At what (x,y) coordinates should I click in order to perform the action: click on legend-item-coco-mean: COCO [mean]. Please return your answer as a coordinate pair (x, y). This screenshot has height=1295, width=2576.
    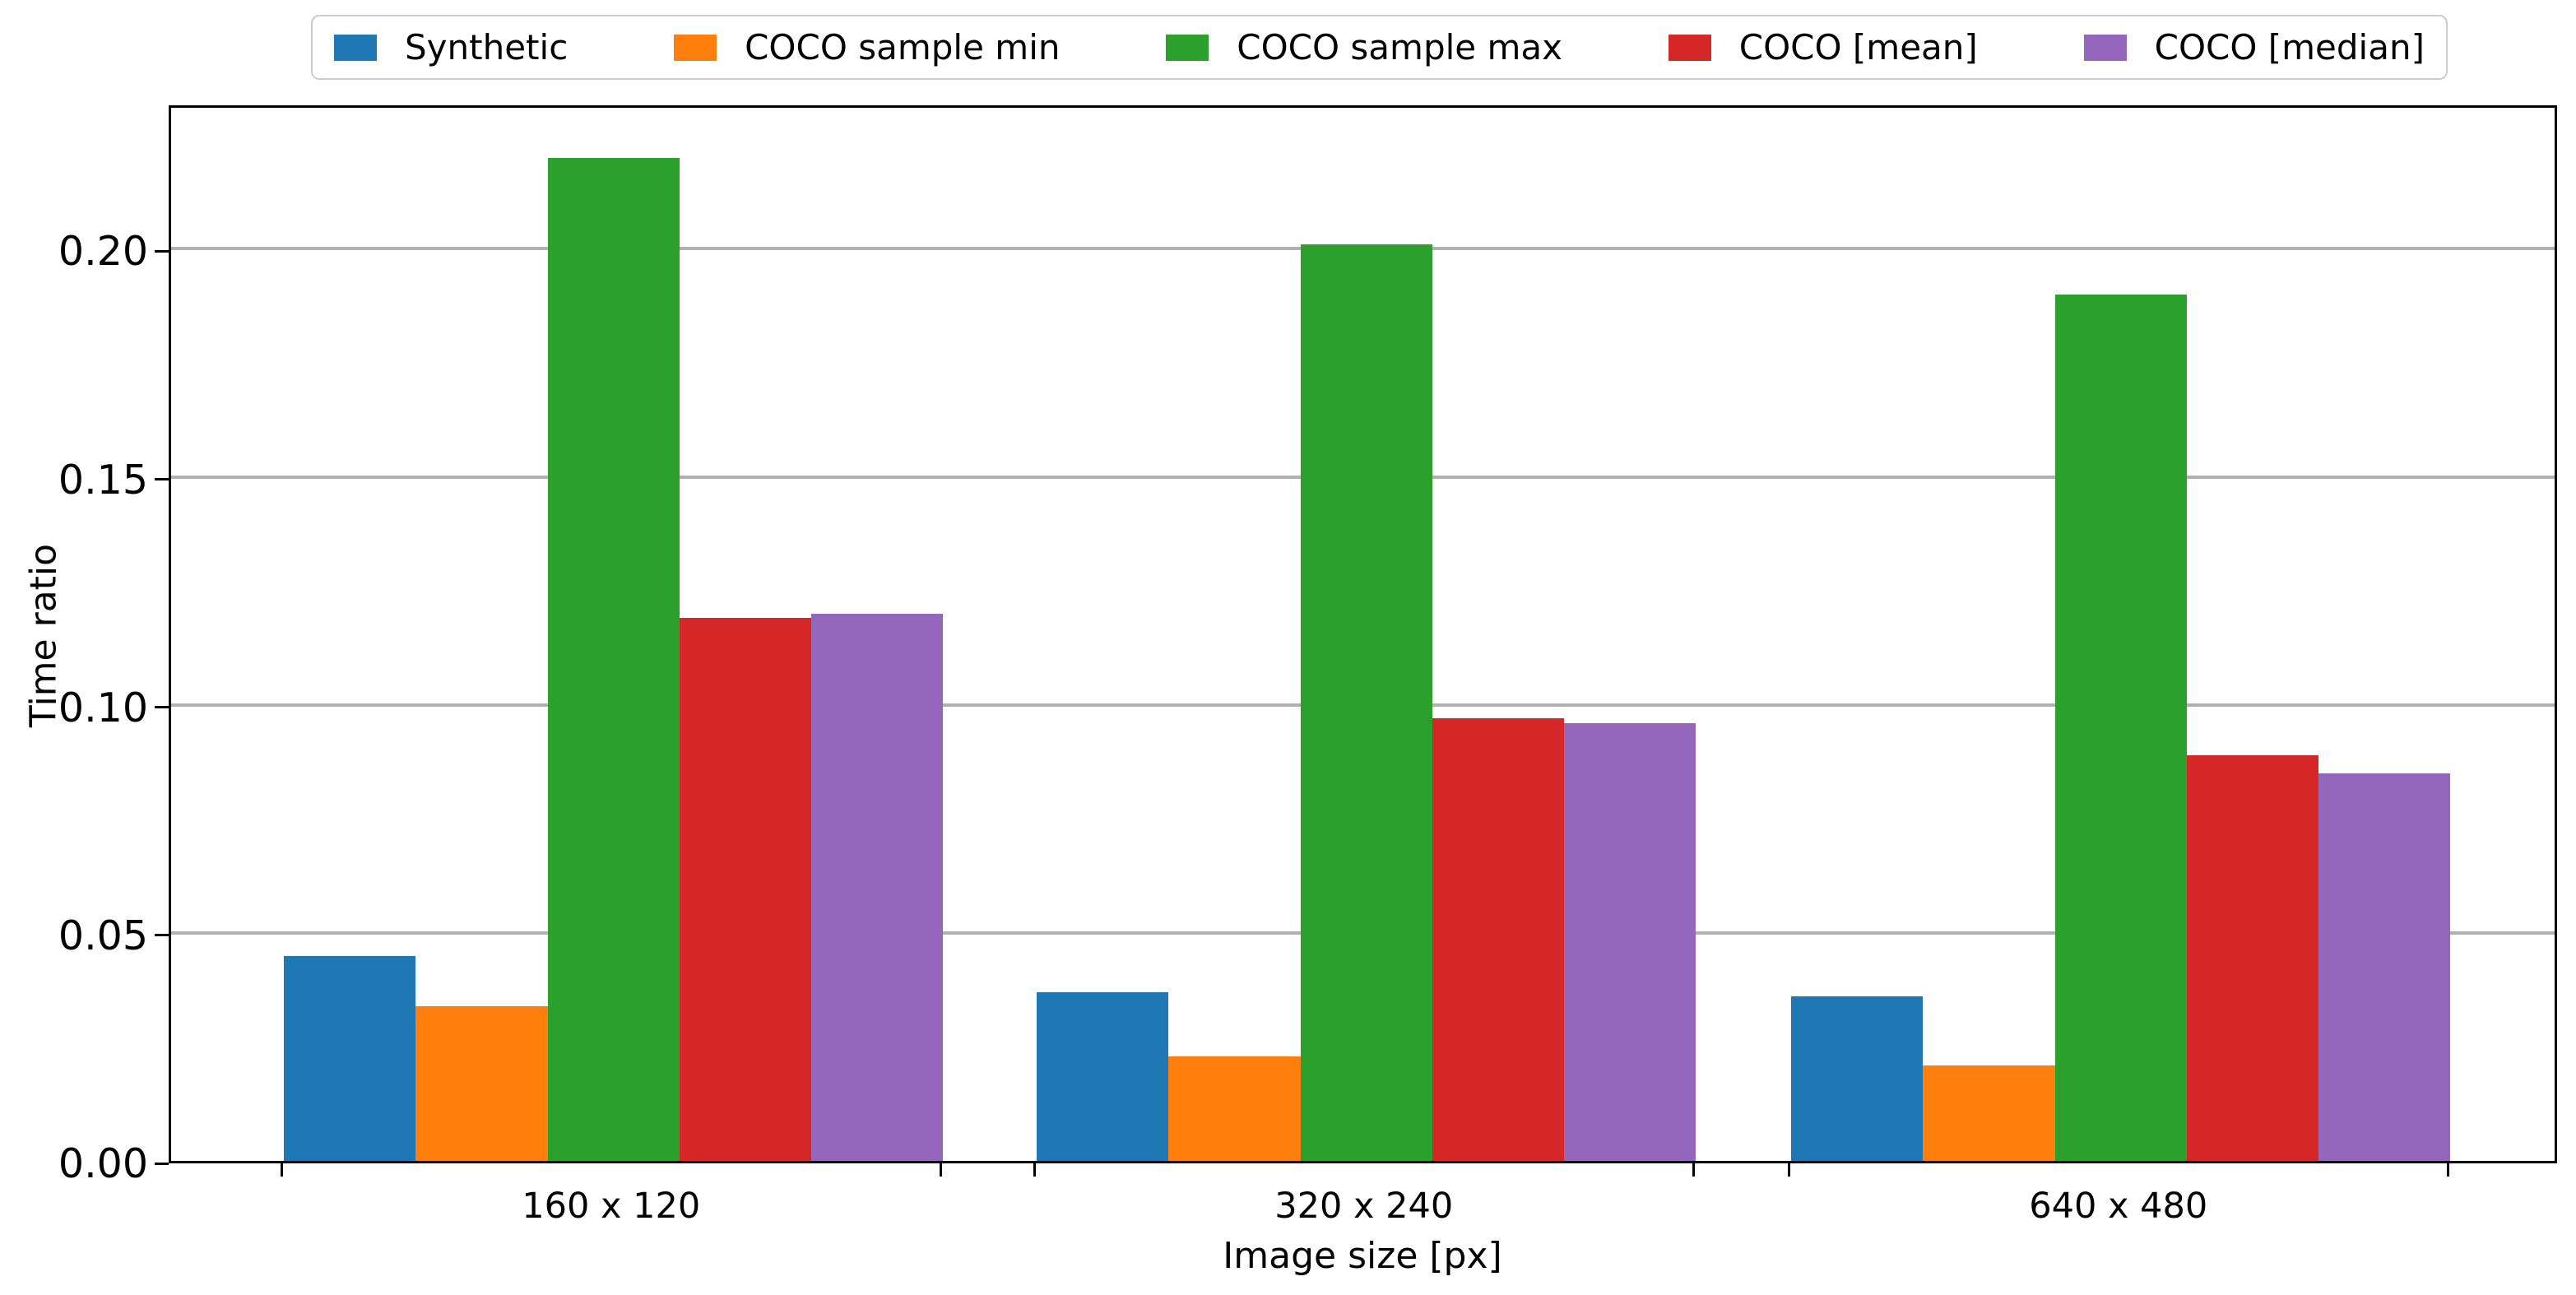
    Looking at the image, I should click on (1823, 46).